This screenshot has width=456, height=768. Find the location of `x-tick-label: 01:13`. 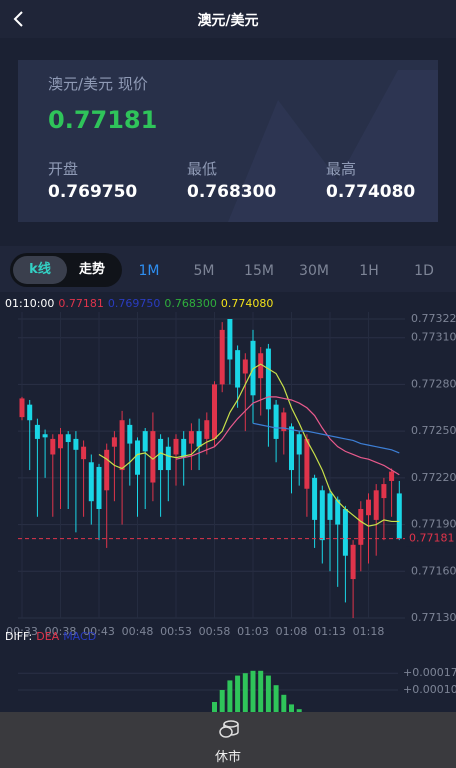

x-tick-label: 01:13 is located at coordinates (330, 631).